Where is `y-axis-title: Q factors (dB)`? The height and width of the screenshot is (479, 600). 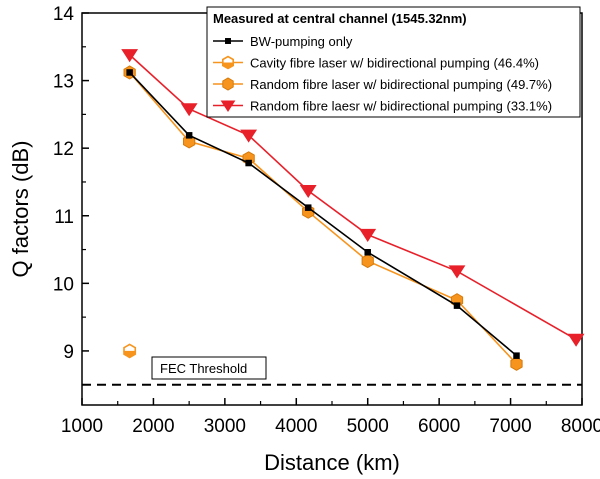
y-axis-title: Q factors (dB) is located at coordinates (20, 209).